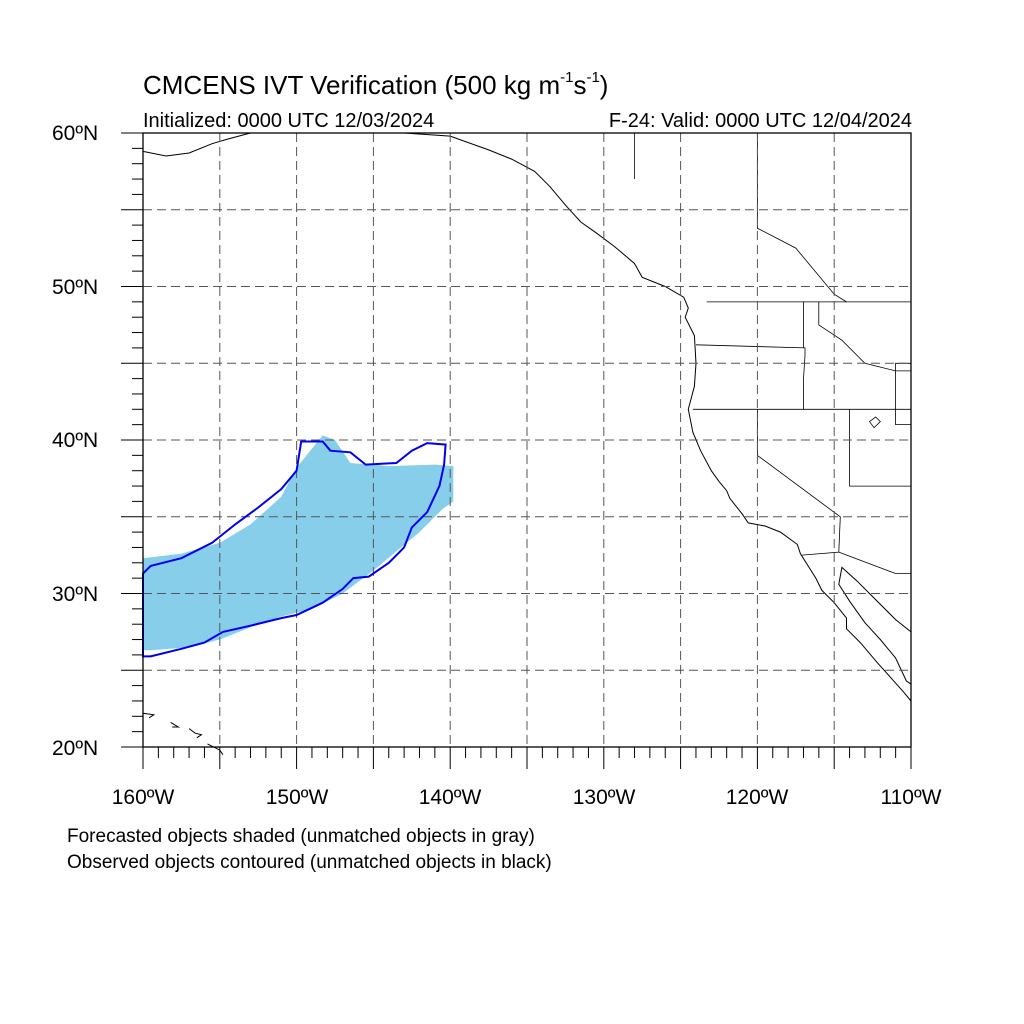 The image size is (1024, 1024). What do you see at coordinates (604, 797) in the screenshot?
I see `lon-label-130w: 130ºW` at bounding box center [604, 797].